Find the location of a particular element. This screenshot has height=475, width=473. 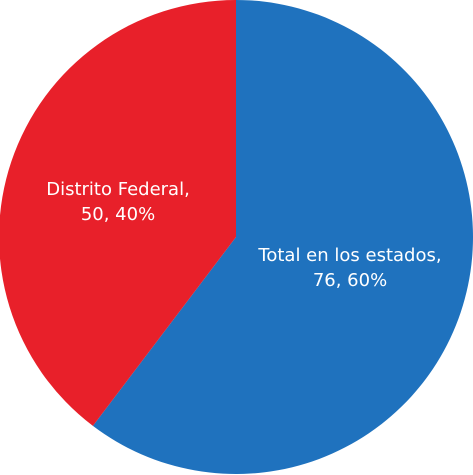

slice-category-label: Total en los estados, is located at coordinates (349, 255).